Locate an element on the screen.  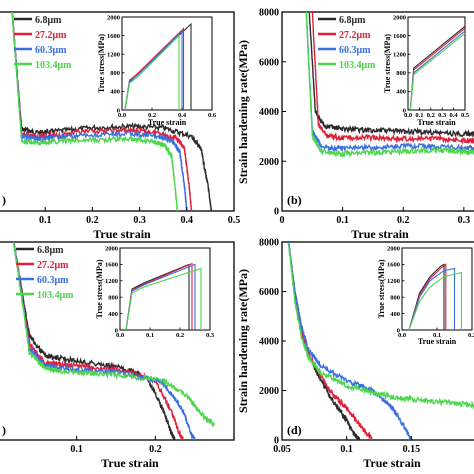
panel-c-legend-label: 27.2μm is located at coordinates (53, 265).